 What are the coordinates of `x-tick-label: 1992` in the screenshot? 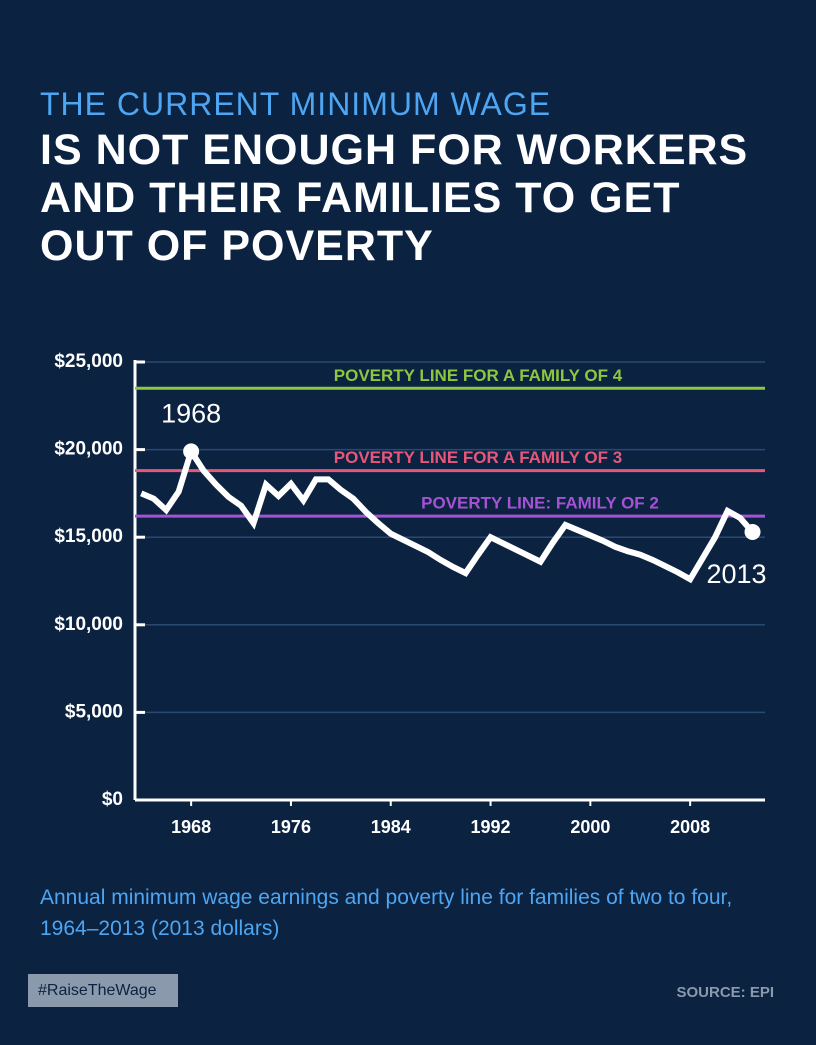 It's located at (491, 827).